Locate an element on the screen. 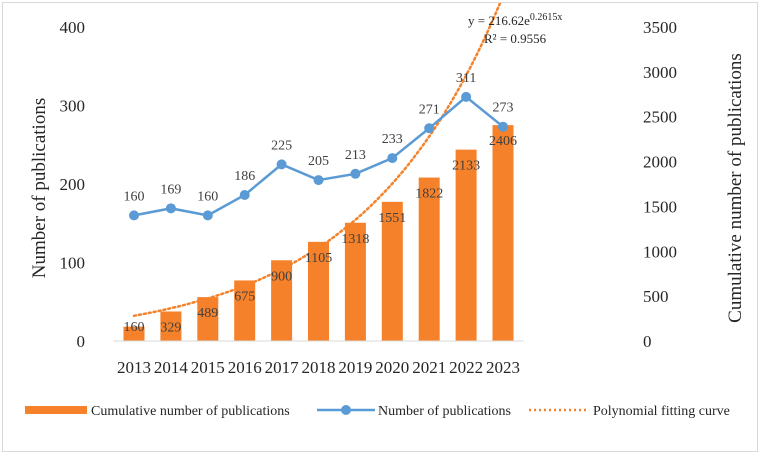 Image resolution: width=762 pixels, height=458 pixels. line-series is located at coordinates (318, 156).